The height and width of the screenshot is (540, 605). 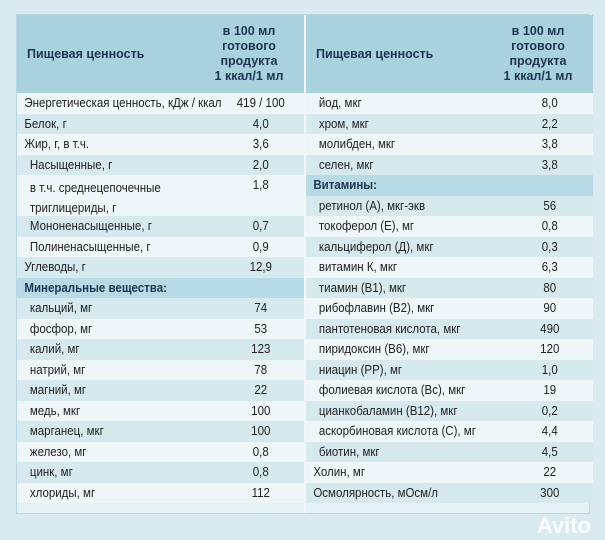 What do you see at coordinates (260, 185) in the screenshot?
I see `row-value: 1,8` at bounding box center [260, 185].